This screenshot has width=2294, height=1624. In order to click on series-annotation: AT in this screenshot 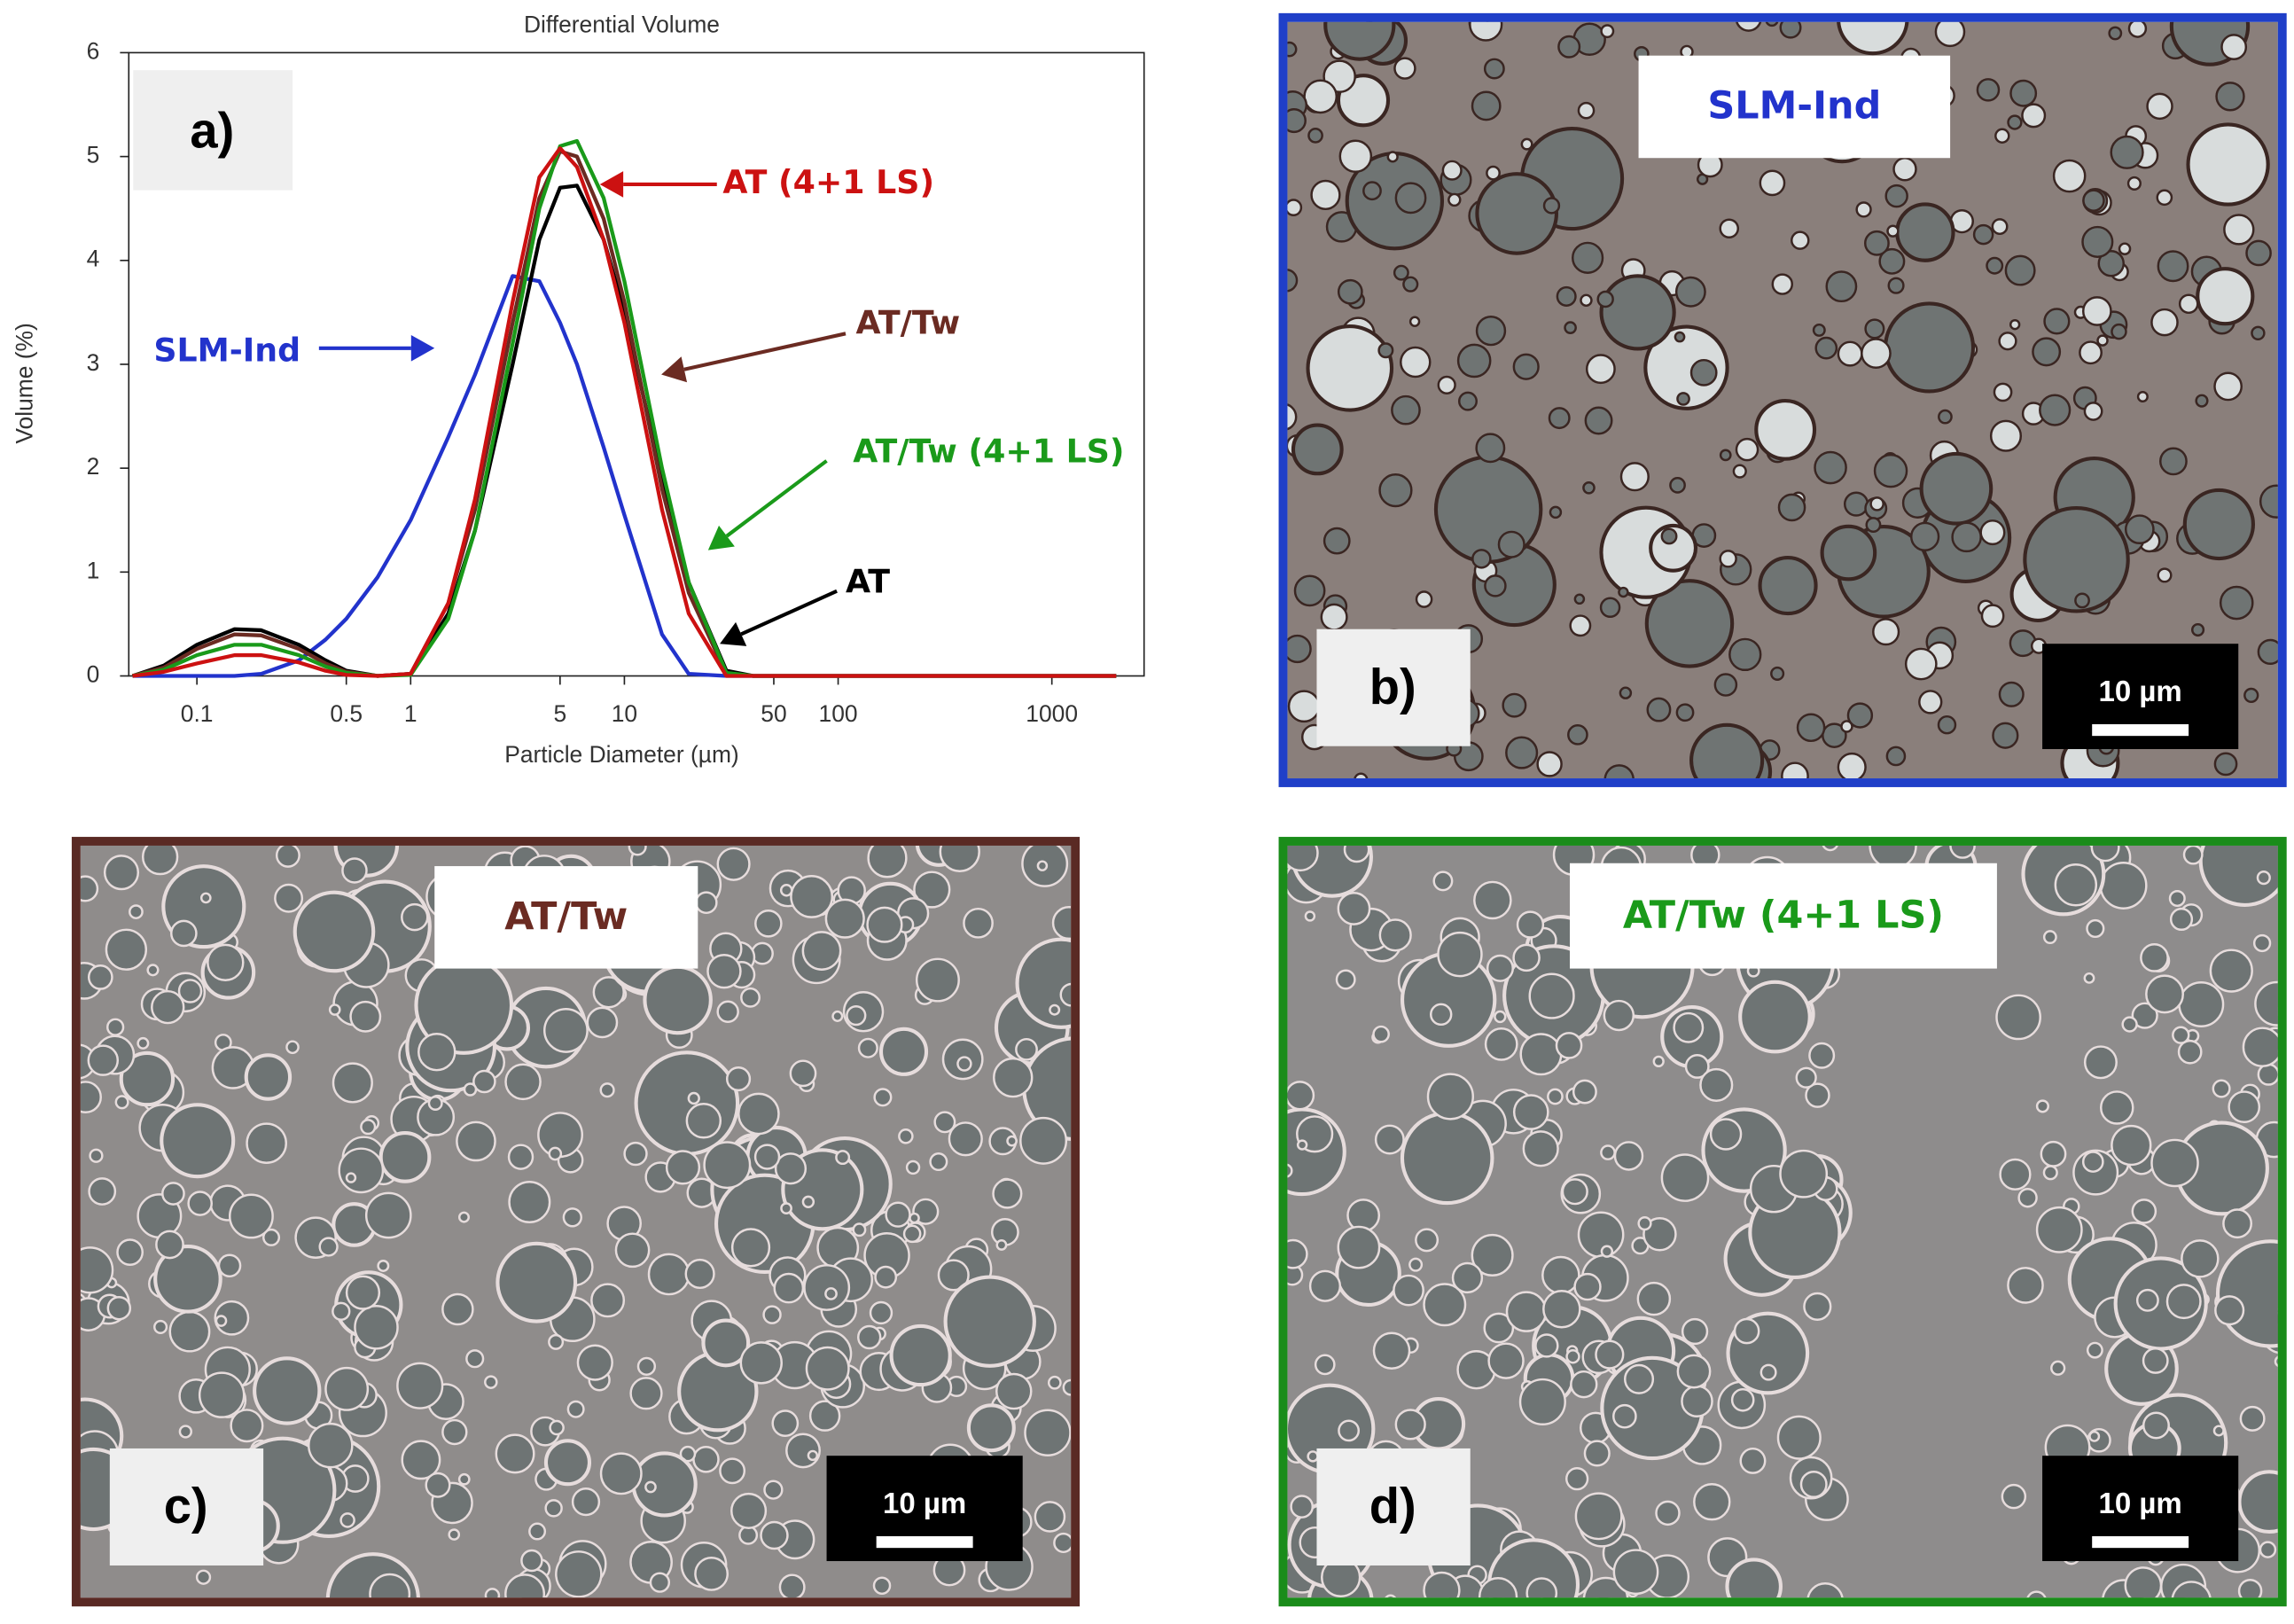, I will do `click(868, 582)`.